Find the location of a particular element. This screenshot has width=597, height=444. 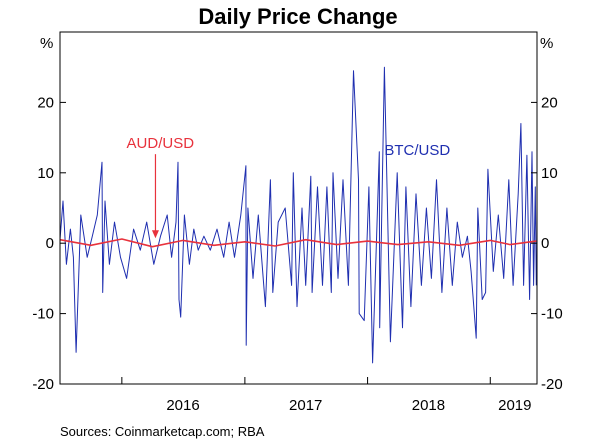

x-tick-label-2018: 2018 is located at coordinates (428, 405).